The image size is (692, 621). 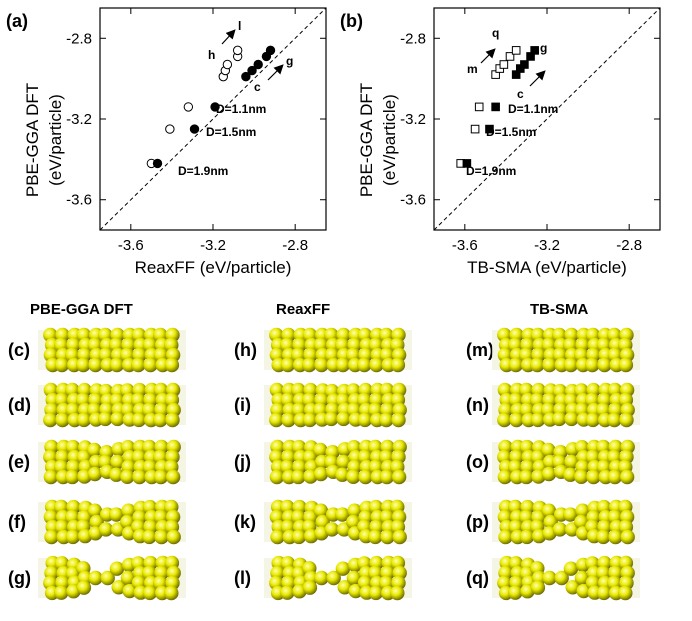 What do you see at coordinates (213, 267) in the screenshot?
I see `panel-a-xlabel: ReaxFF (eV/particle)` at bounding box center [213, 267].